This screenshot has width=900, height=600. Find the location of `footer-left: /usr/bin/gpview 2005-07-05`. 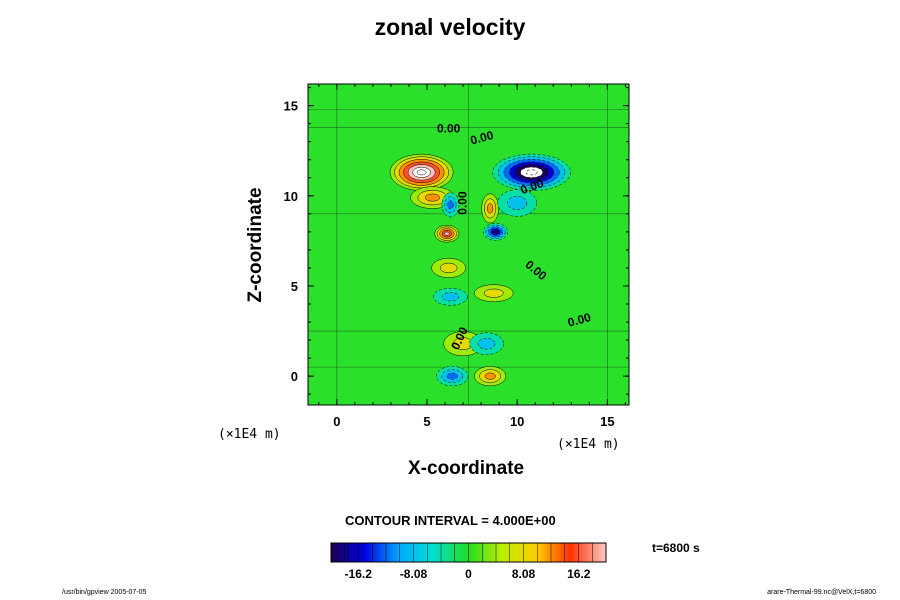

footer-left: /usr/bin/gpview 2005-07-05 is located at coordinates (104, 592).